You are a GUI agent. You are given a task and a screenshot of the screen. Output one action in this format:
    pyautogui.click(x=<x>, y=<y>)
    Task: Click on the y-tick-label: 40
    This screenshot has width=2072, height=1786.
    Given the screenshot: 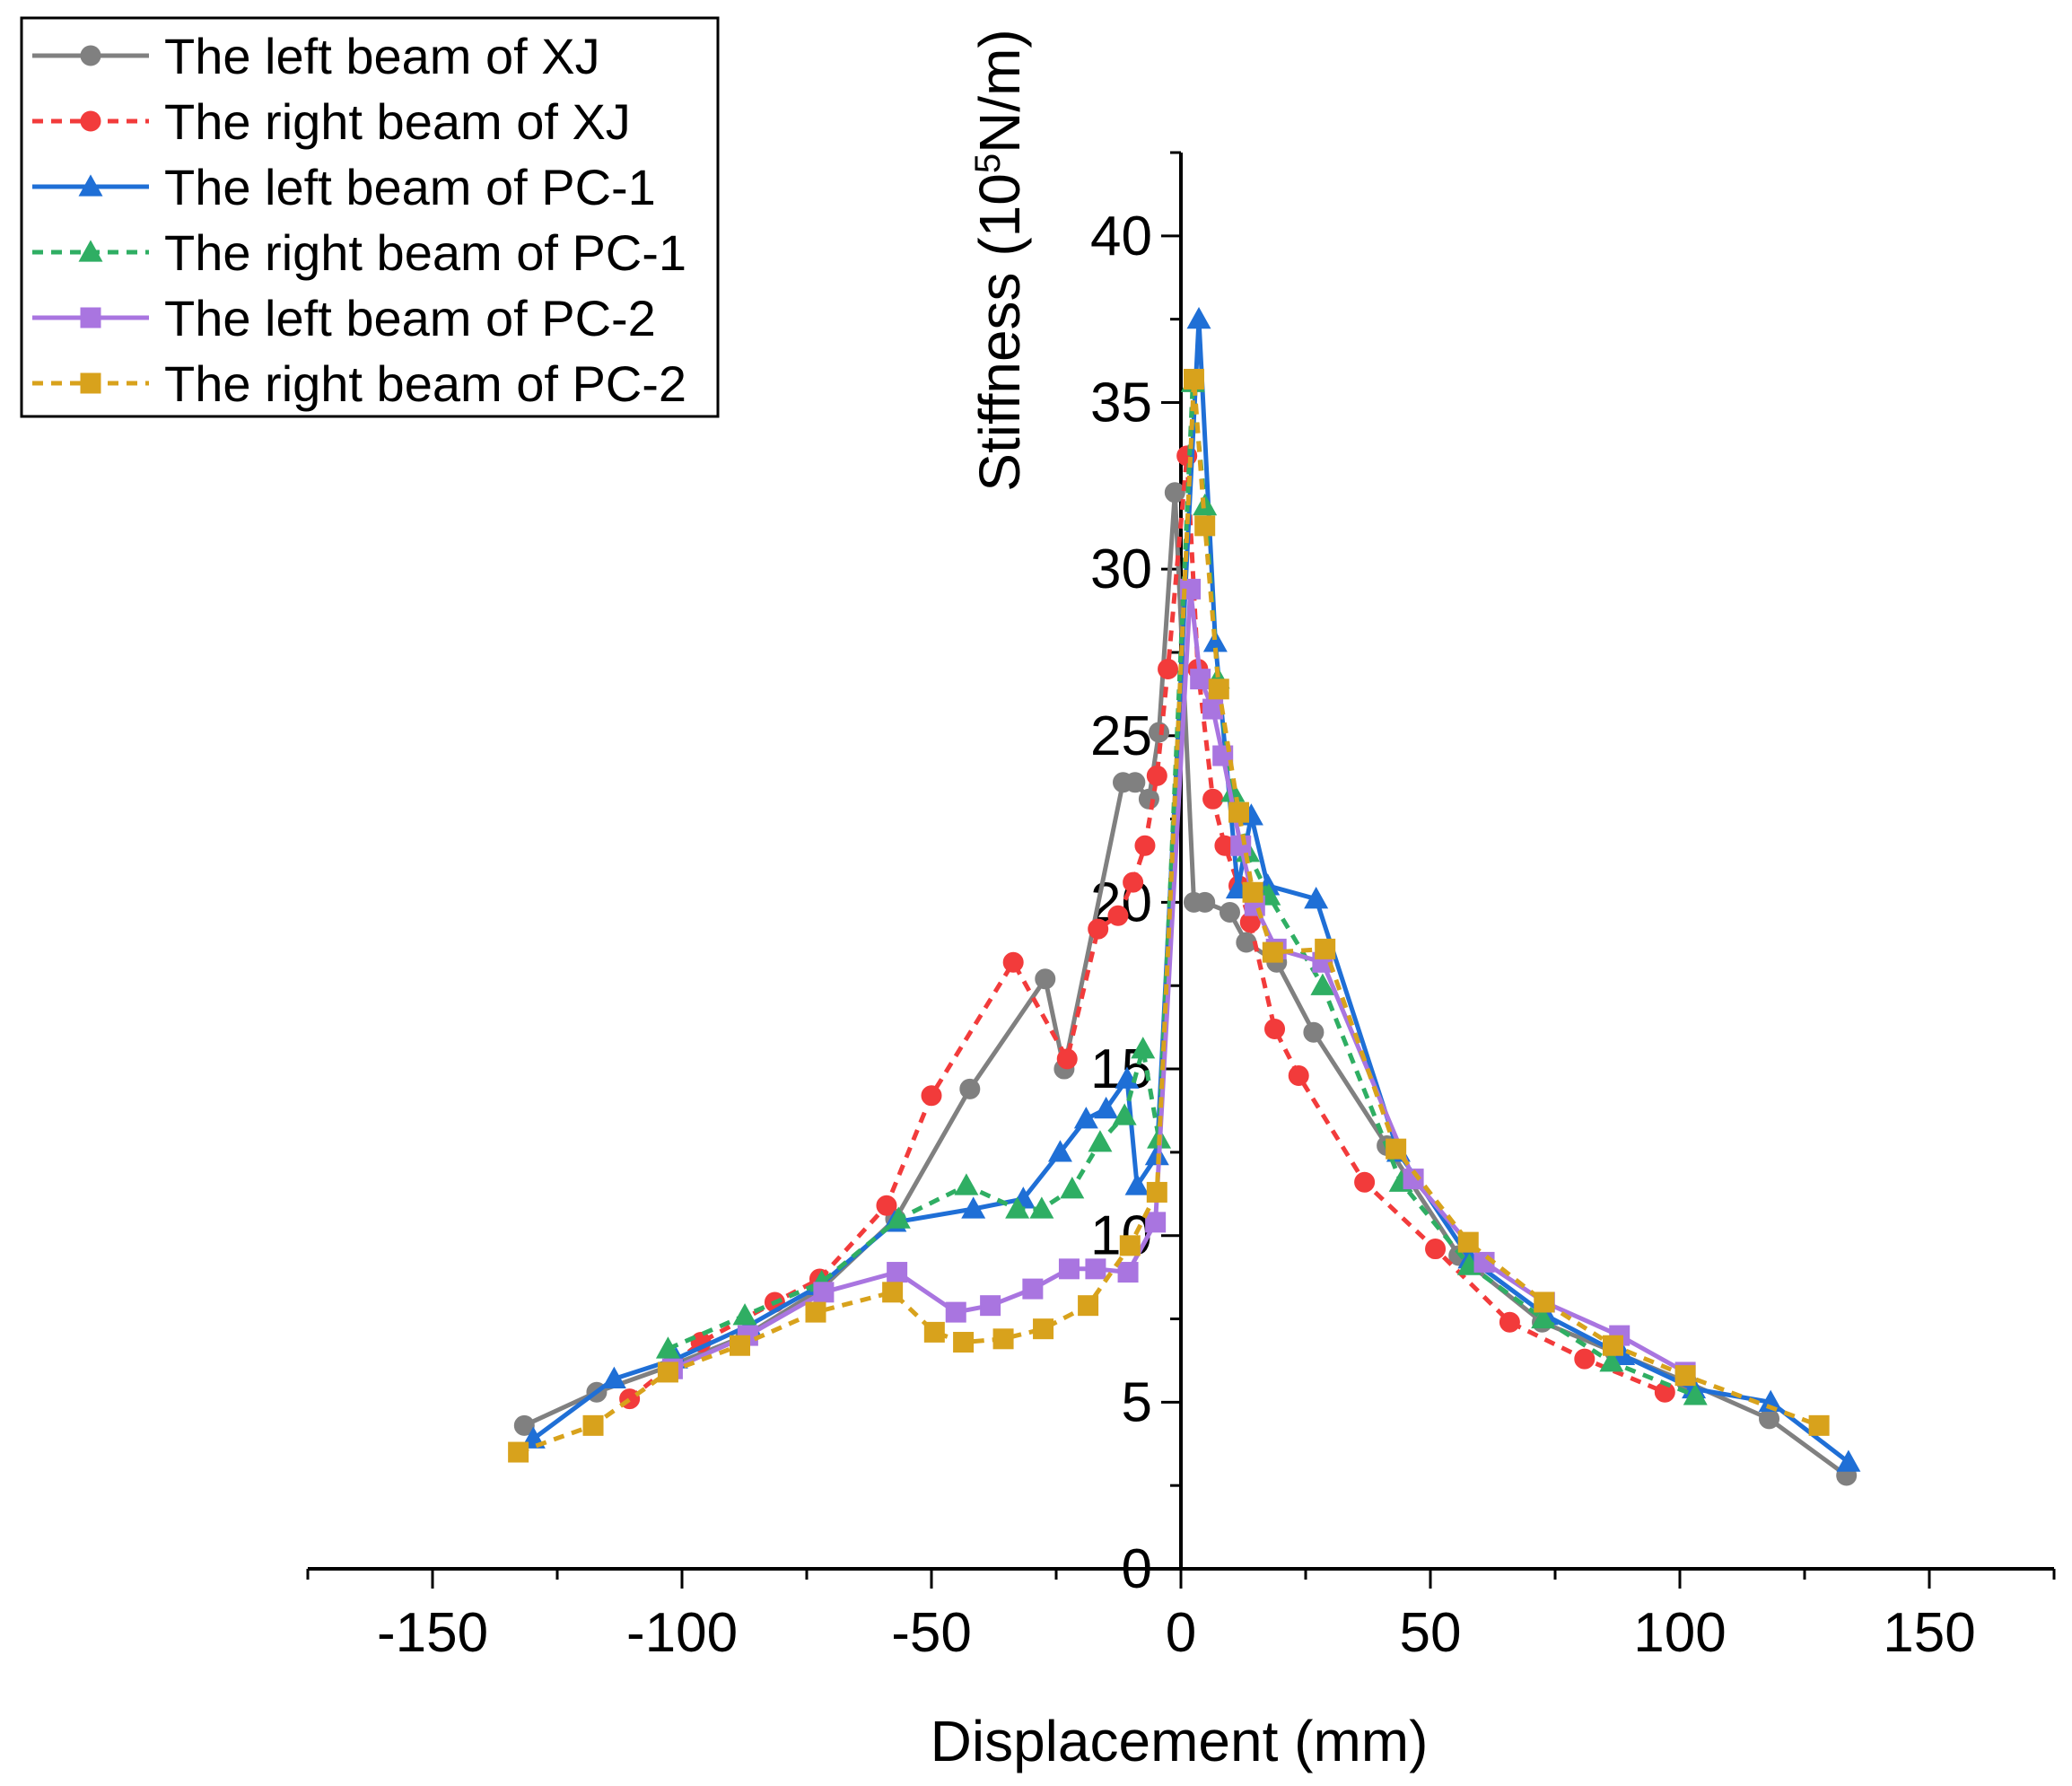 What is the action you would take?
    pyautogui.click(x=1121, y=236)
    